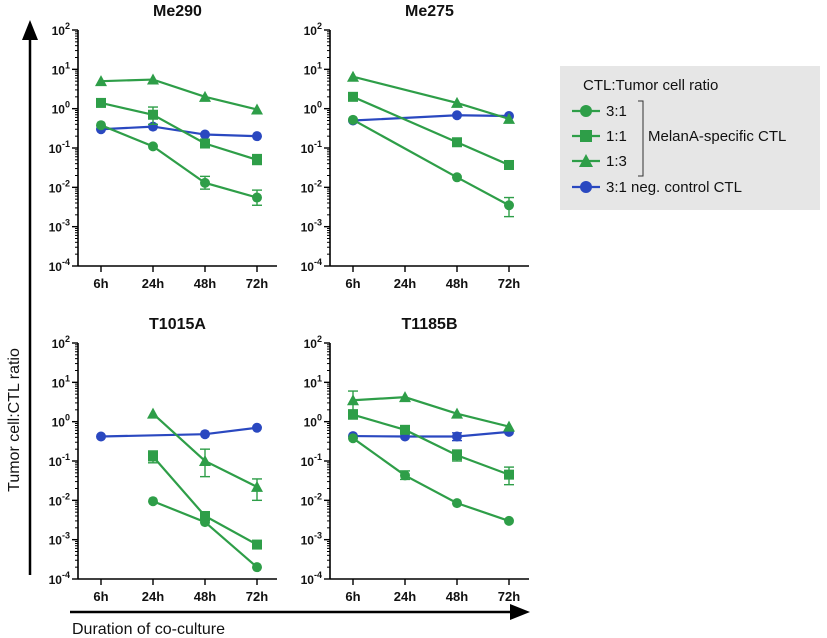  What do you see at coordinates (674, 187) in the screenshot?
I see `legend-label-4: 3:1 neg. control CTL` at bounding box center [674, 187].